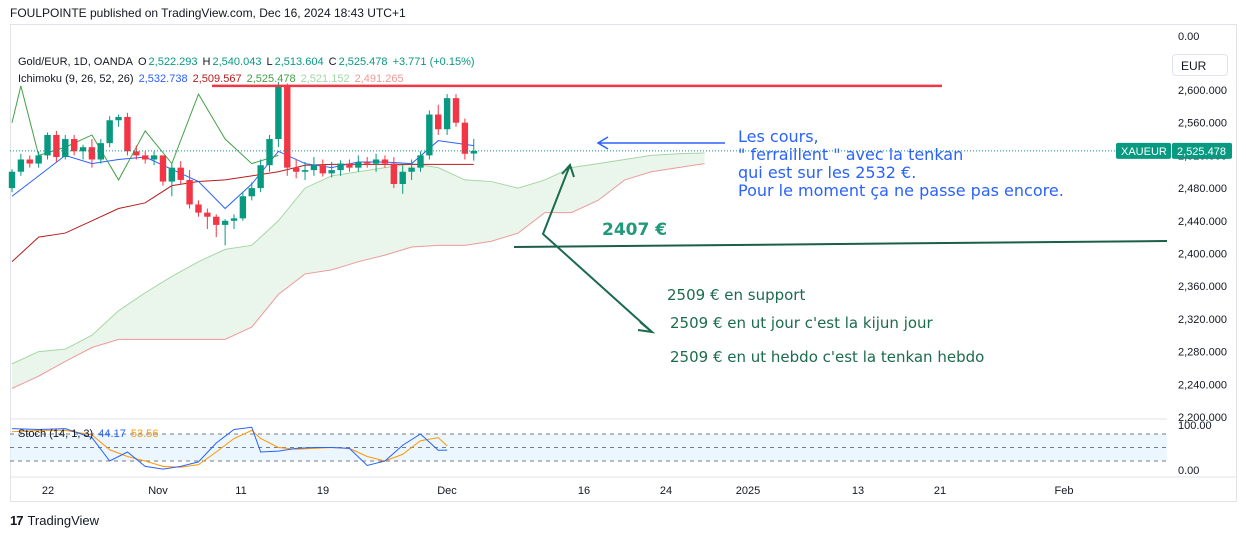 This screenshot has height=539, width=1246. What do you see at coordinates (1200, 65) in the screenshot?
I see `currency-button: EUR` at bounding box center [1200, 65].